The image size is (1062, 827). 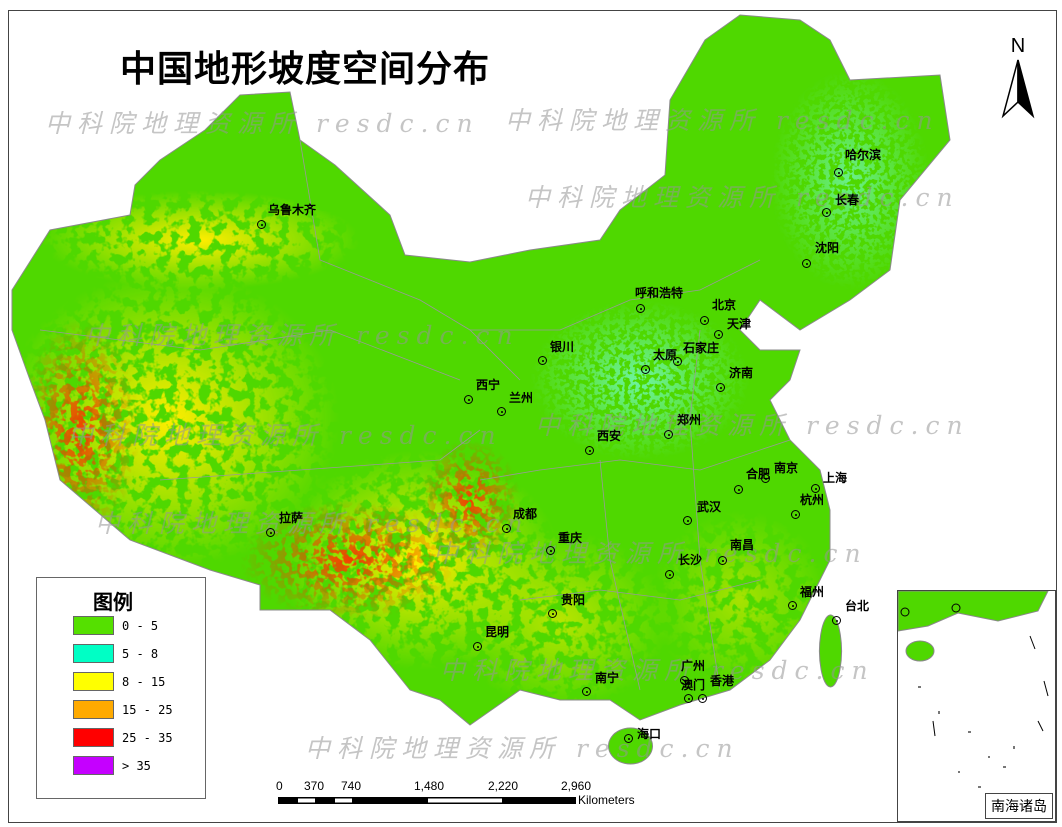 I want to click on legend-item: 0 - 5, so click(x=115, y=625).